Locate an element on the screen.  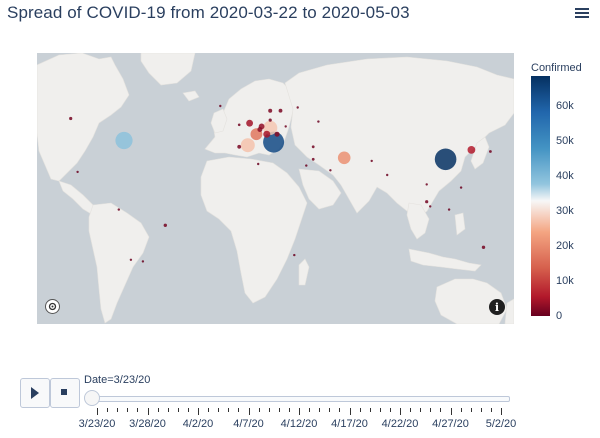
indonesia is located at coordinates (445, 260).